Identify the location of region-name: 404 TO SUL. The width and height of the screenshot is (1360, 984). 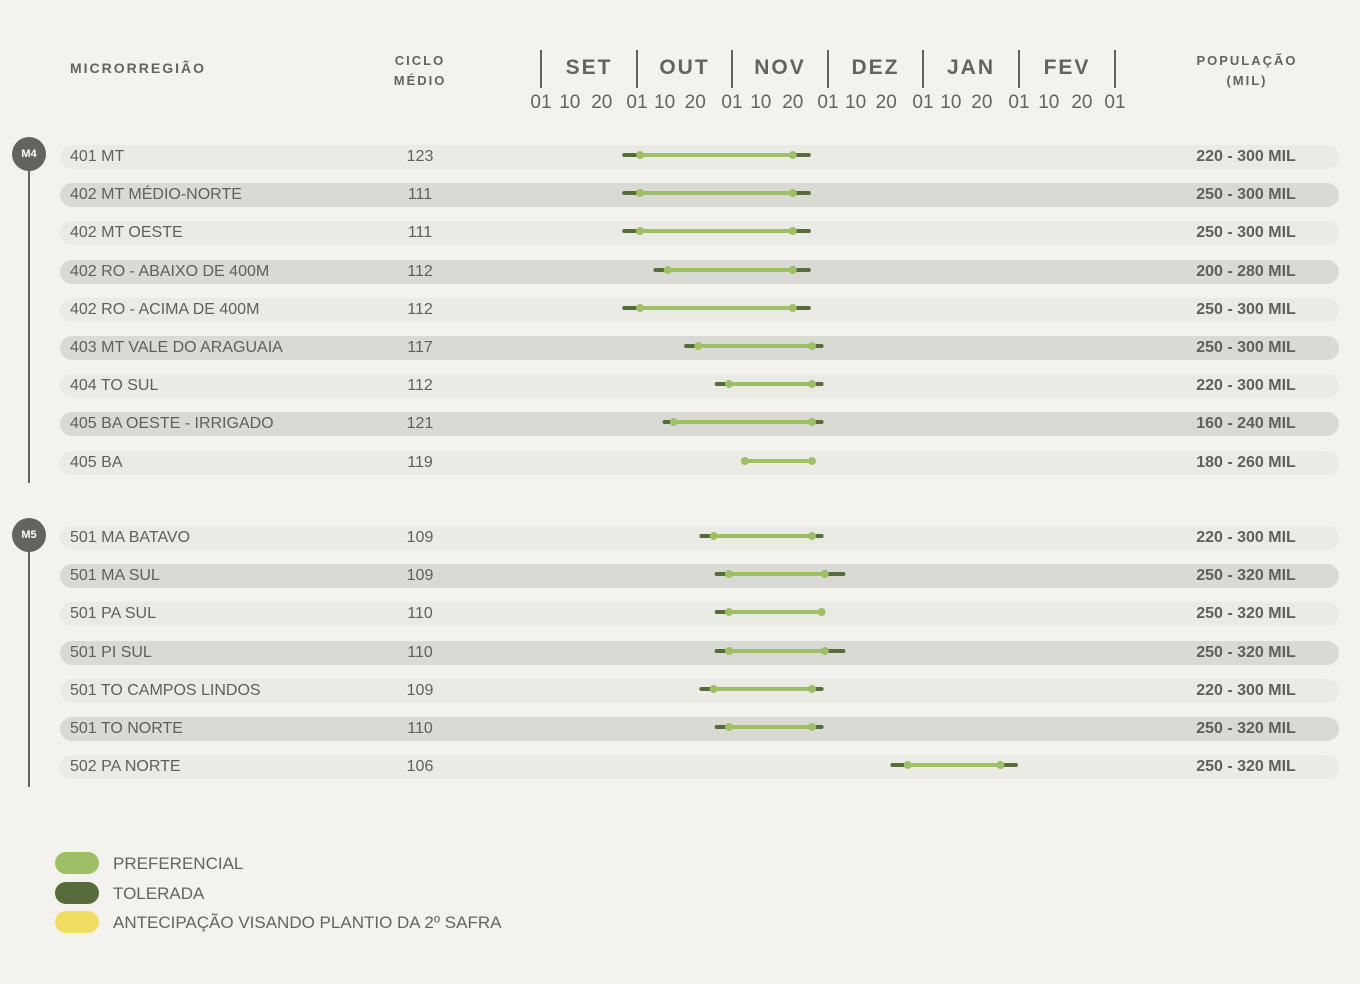
(114, 385).